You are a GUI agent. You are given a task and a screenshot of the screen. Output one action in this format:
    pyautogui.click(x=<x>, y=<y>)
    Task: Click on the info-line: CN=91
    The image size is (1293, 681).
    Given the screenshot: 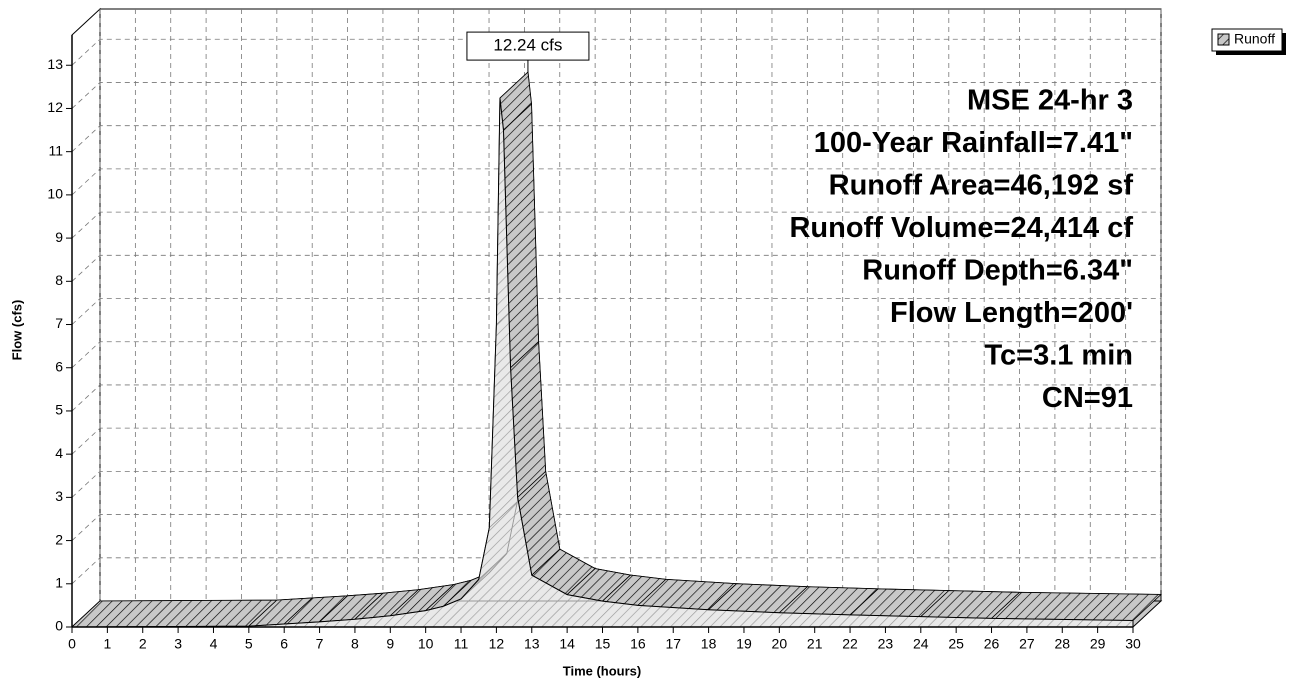 What is the action you would take?
    pyautogui.click(x=1087, y=398)
    